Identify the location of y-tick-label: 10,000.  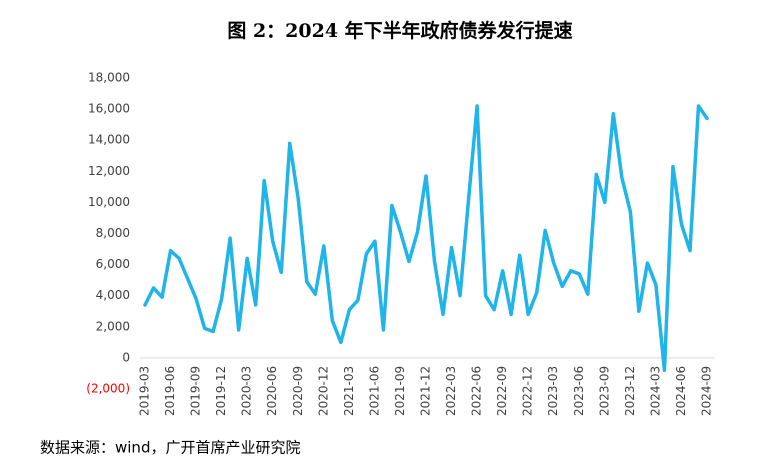
(109, 202).